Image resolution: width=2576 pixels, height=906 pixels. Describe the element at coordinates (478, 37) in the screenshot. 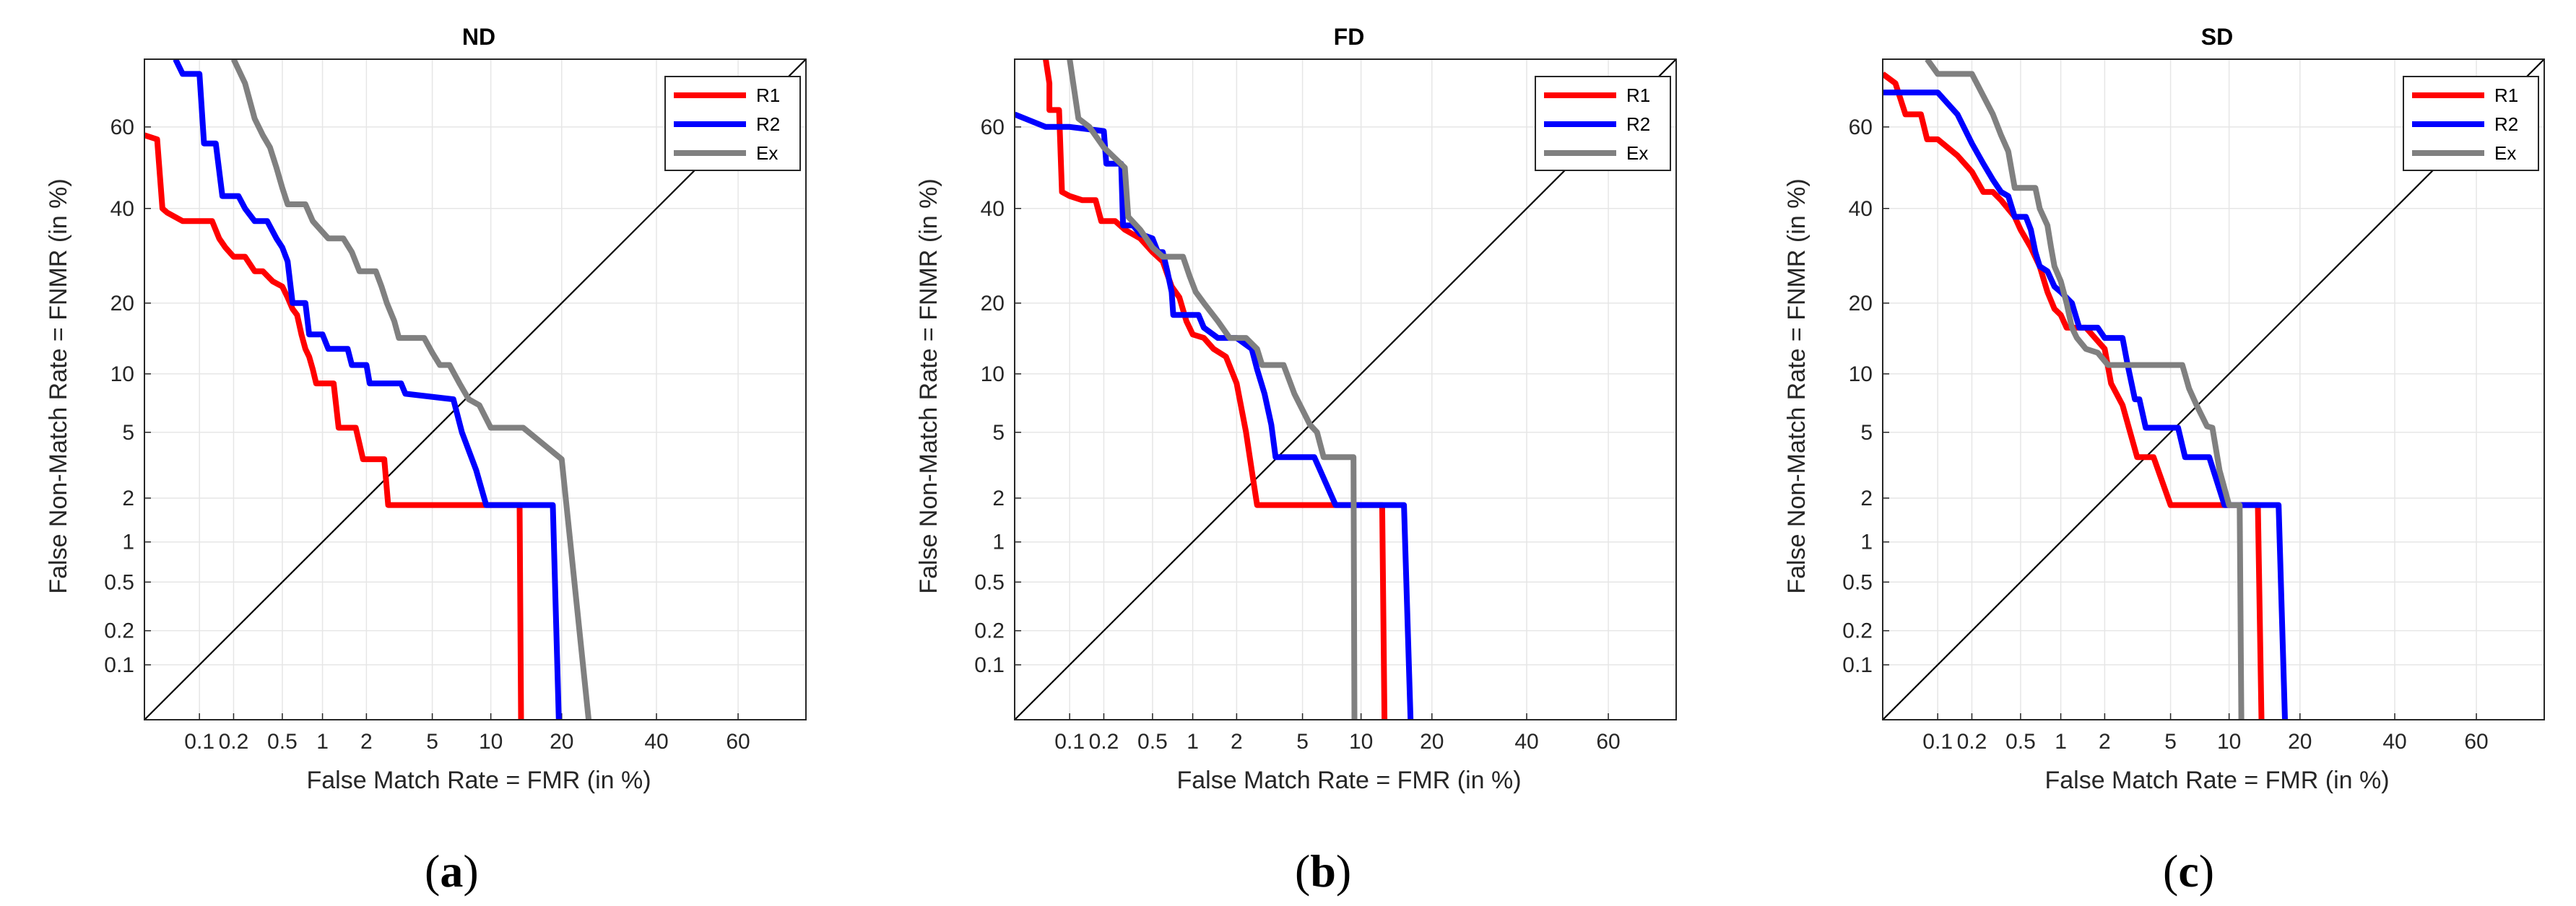

I see `panel-title: ND` at that location.